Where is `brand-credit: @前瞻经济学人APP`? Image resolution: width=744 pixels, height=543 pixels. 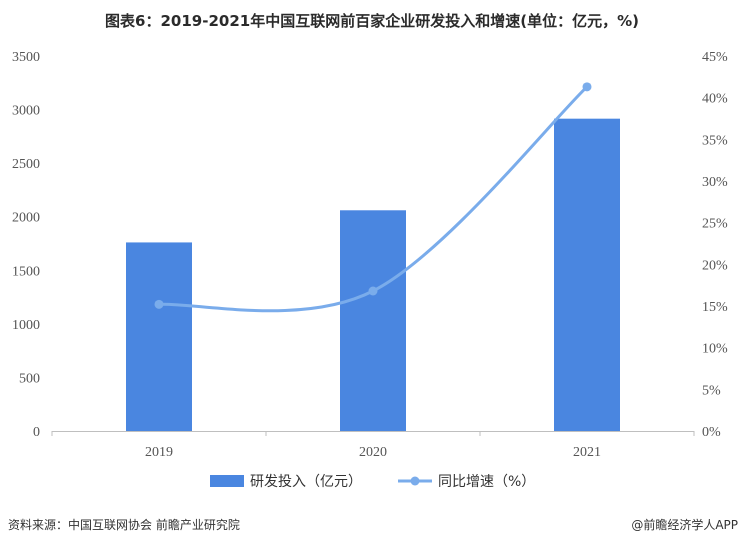
brand-credit: @前瞻经济学人APP is located at coordinates (684, 525).